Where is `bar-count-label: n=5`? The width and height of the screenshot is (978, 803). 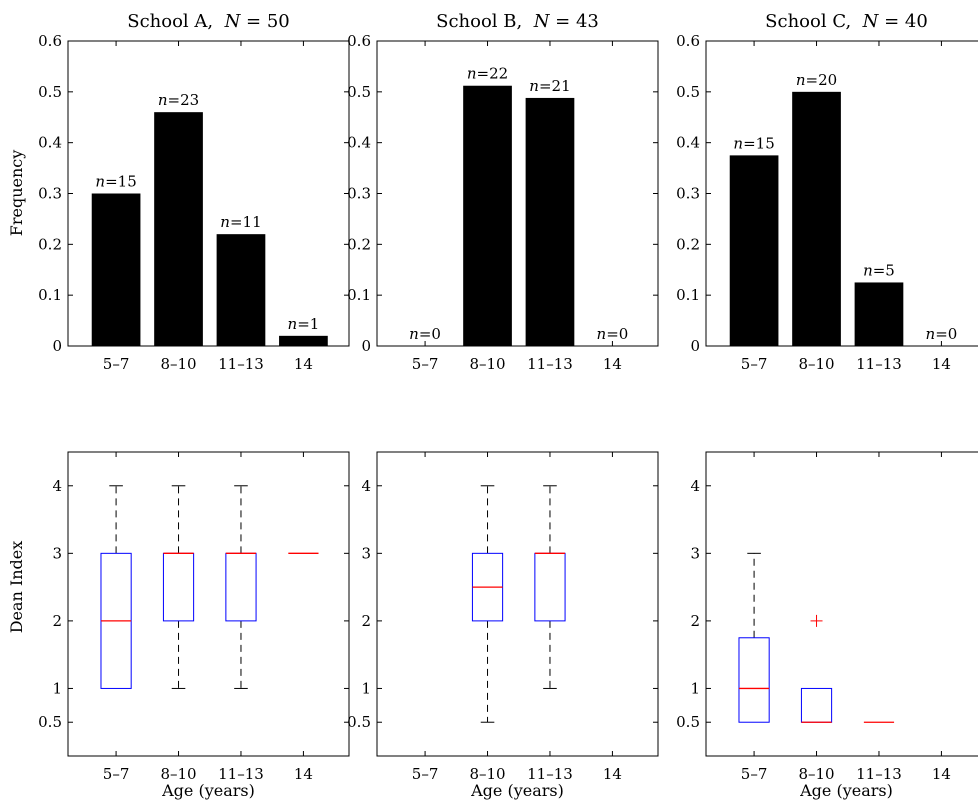 bar-count-label: n=5 is located at coordinates (879, 270).